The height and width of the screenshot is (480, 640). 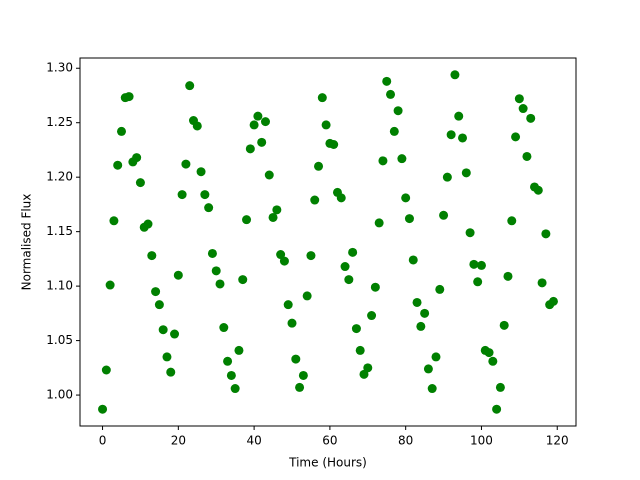 I want to click on x-tick-label: 0, so click(x=103, y=441).